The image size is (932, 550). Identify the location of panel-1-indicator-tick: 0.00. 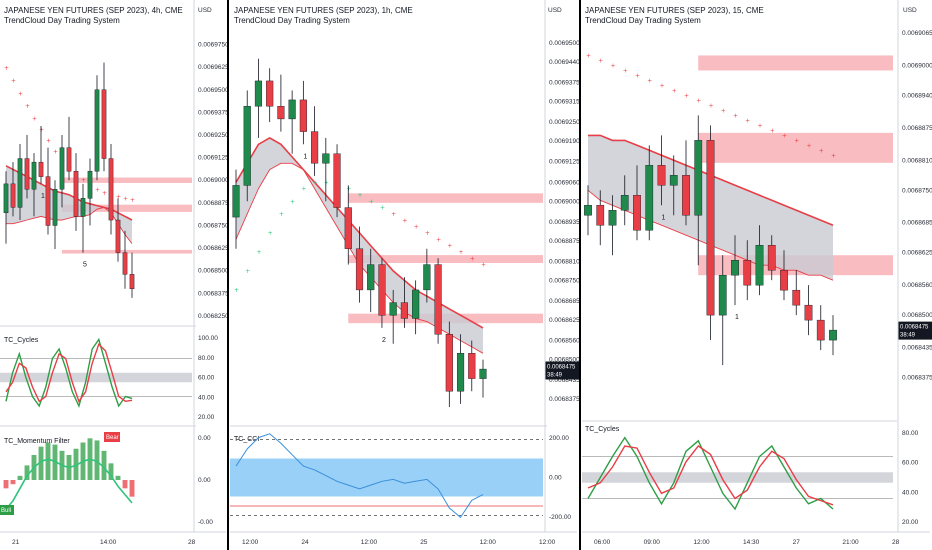
(204, 480).